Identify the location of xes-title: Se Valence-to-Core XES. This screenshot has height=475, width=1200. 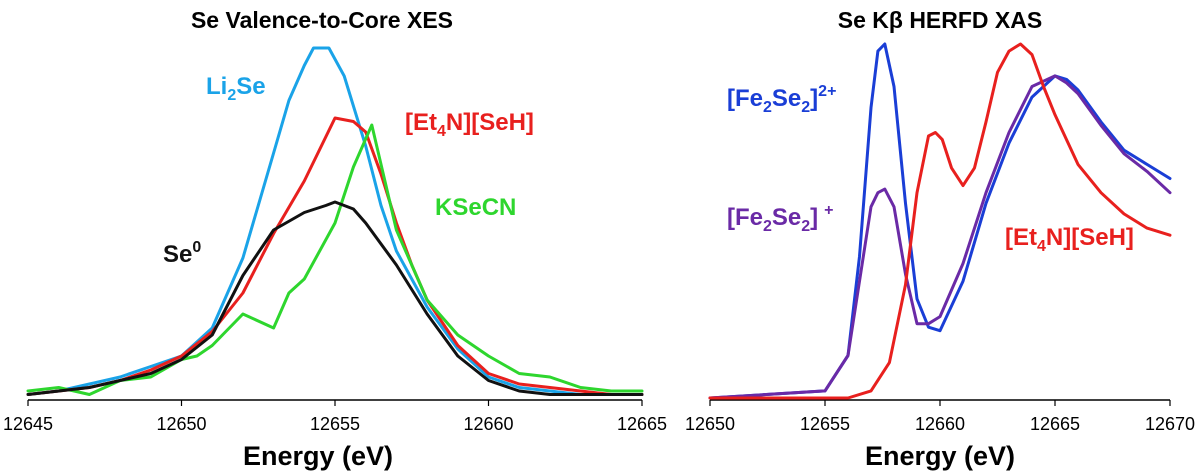
(322, 20).